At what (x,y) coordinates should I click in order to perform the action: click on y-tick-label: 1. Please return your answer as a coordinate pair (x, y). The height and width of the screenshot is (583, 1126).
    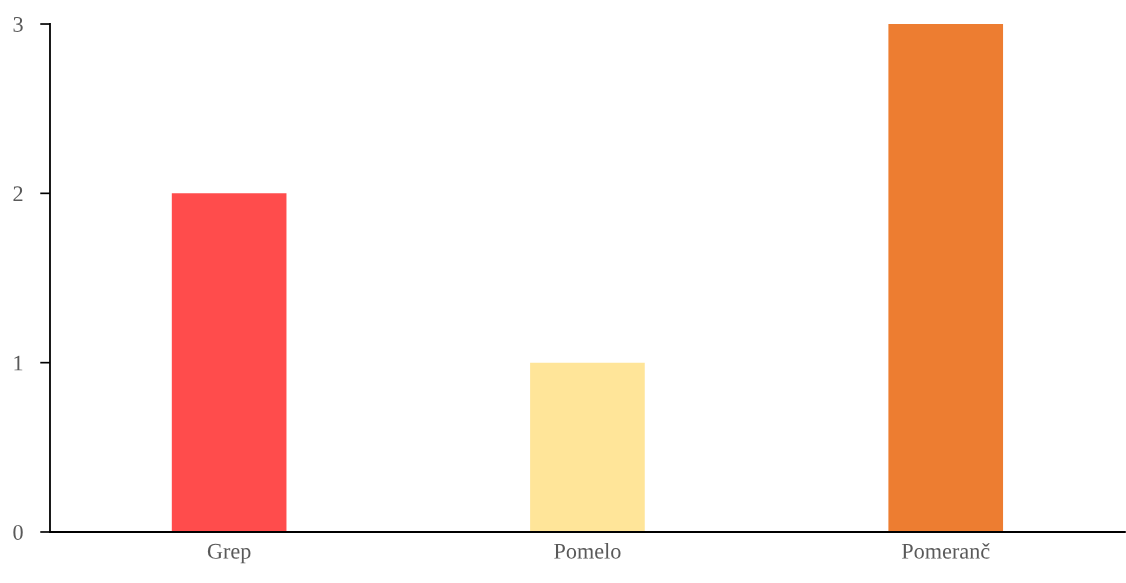
    Looking at the image, I should click on (18, 363).